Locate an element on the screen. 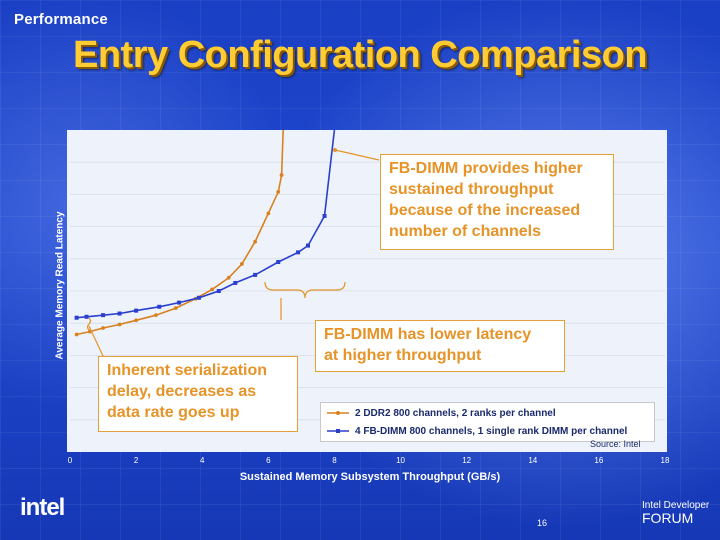 This screenshot has height=540, width=720. intel-logo: intel is located at coordinates (42, 507).